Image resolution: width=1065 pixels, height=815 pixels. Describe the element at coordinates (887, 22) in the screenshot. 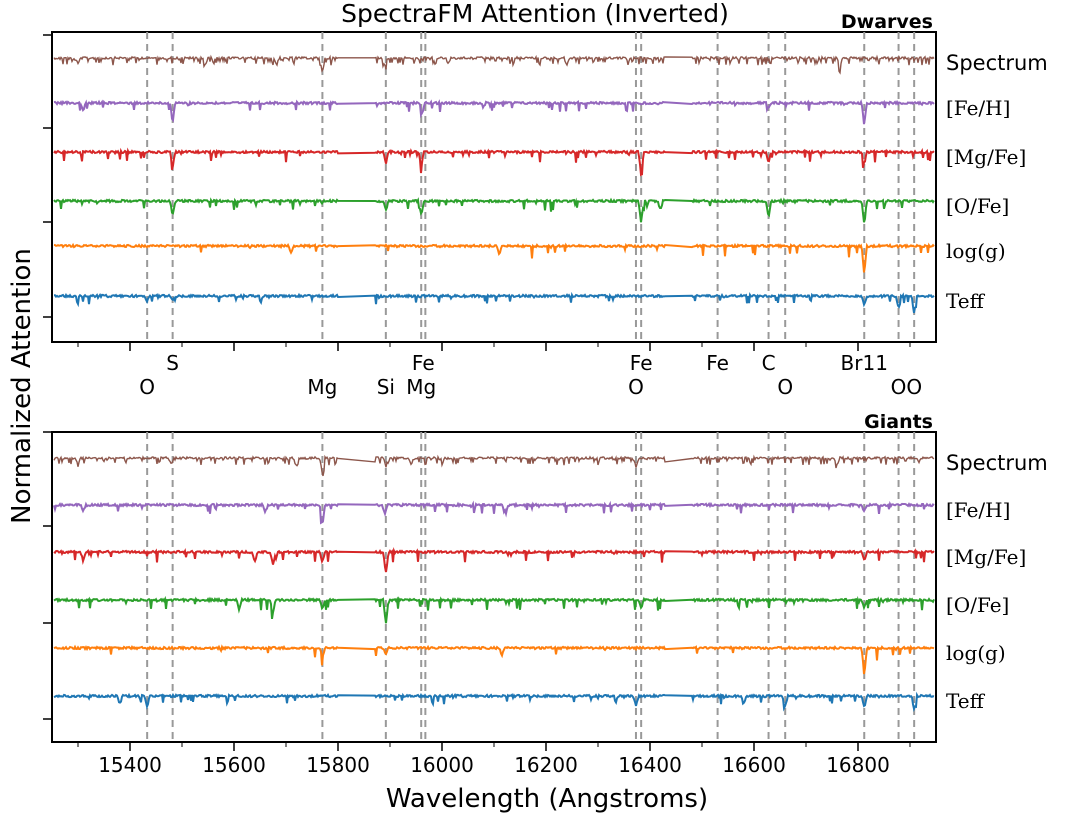

I see `panel-title-dwarves: Dwarves` at that location.